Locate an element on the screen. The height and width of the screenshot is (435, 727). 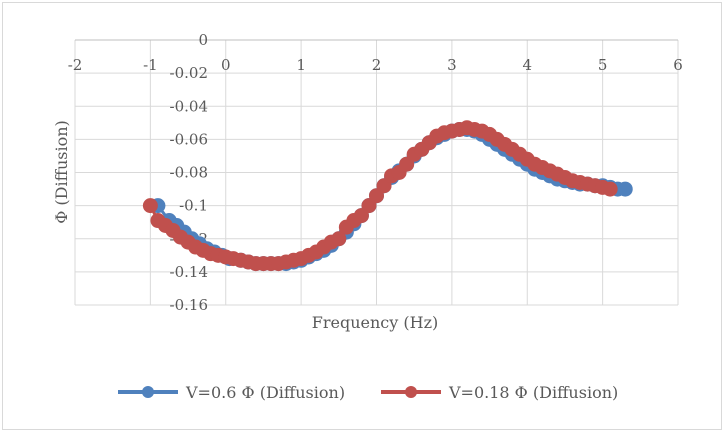
x-axis-title: Frequency (Hz) is located at coordinates (375, 322).